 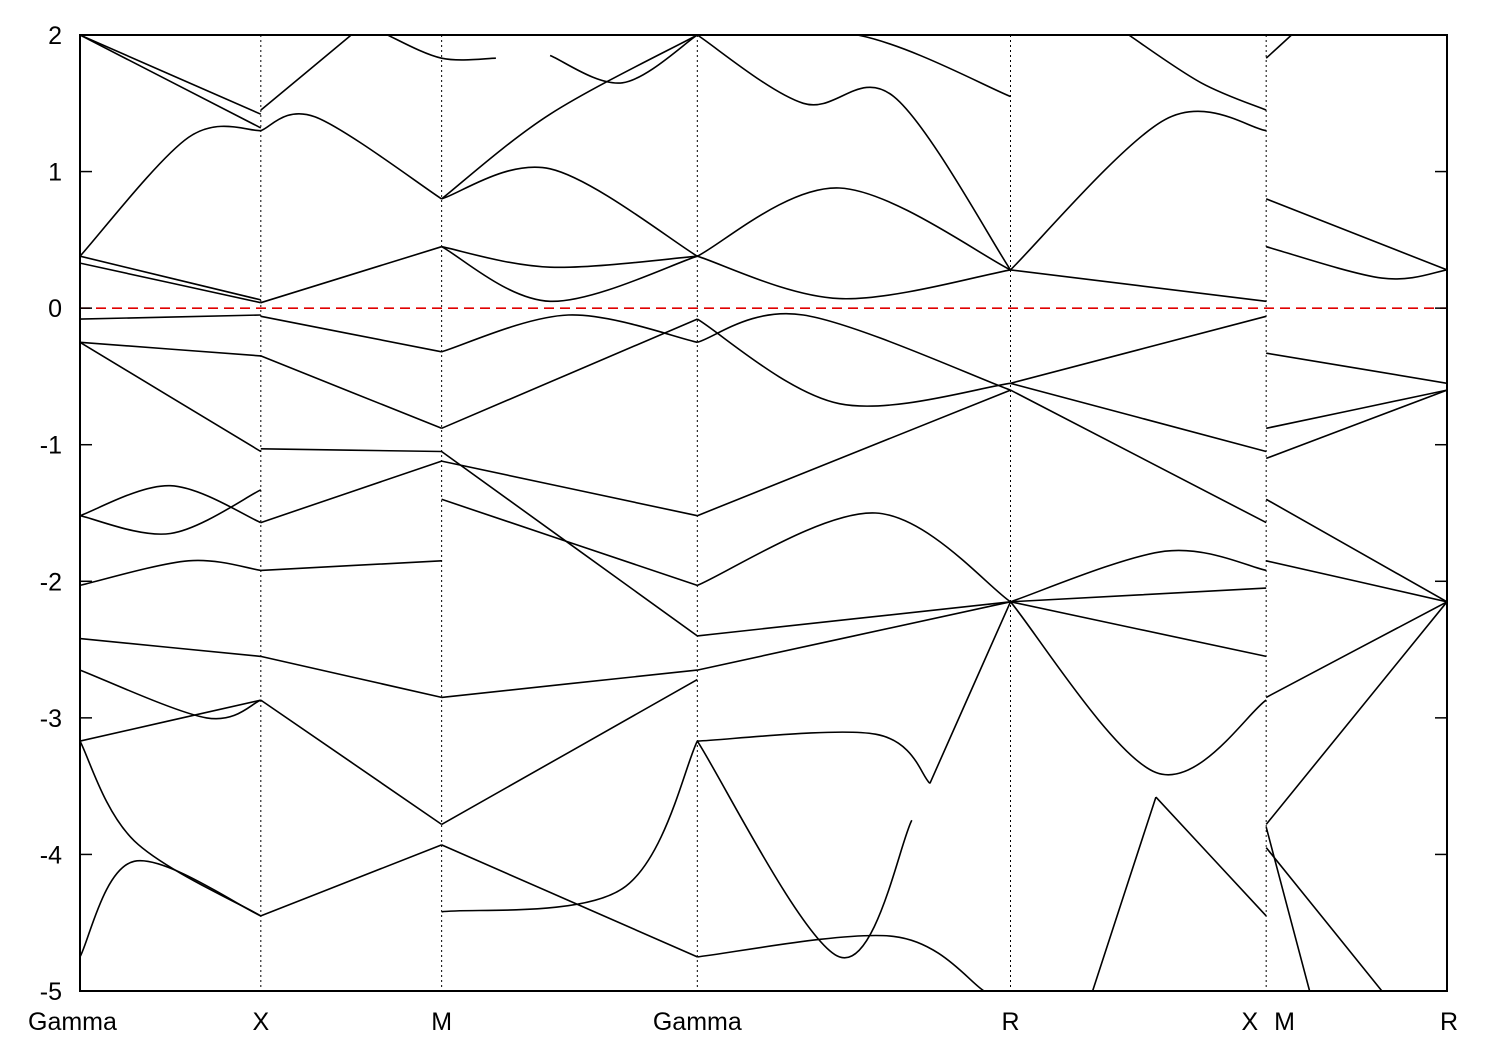 What do you see at coordinates (51, 992) in the screenshot?
I see `y-tick-label: -5` at bounding box center [51, 992].